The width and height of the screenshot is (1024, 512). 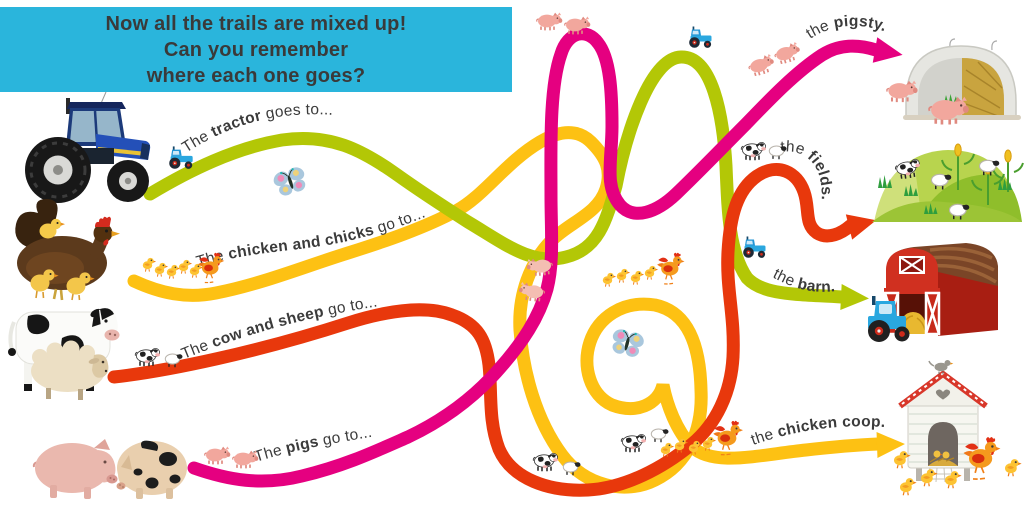 I want to click on instruction-line: Can you remember, so click(x=256, y=49).